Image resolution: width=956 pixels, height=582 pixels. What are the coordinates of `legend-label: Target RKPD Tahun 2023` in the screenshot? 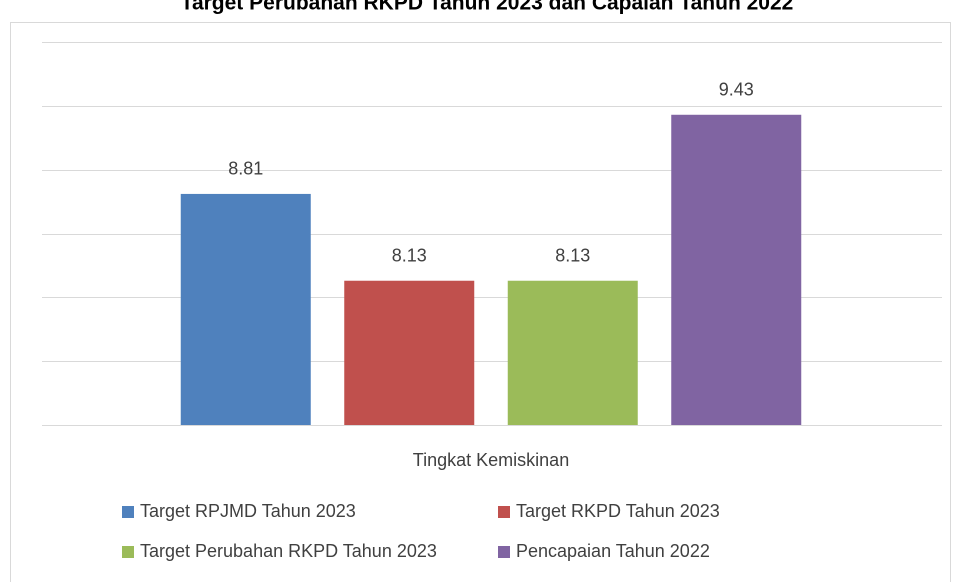 It's located at (618, 511).